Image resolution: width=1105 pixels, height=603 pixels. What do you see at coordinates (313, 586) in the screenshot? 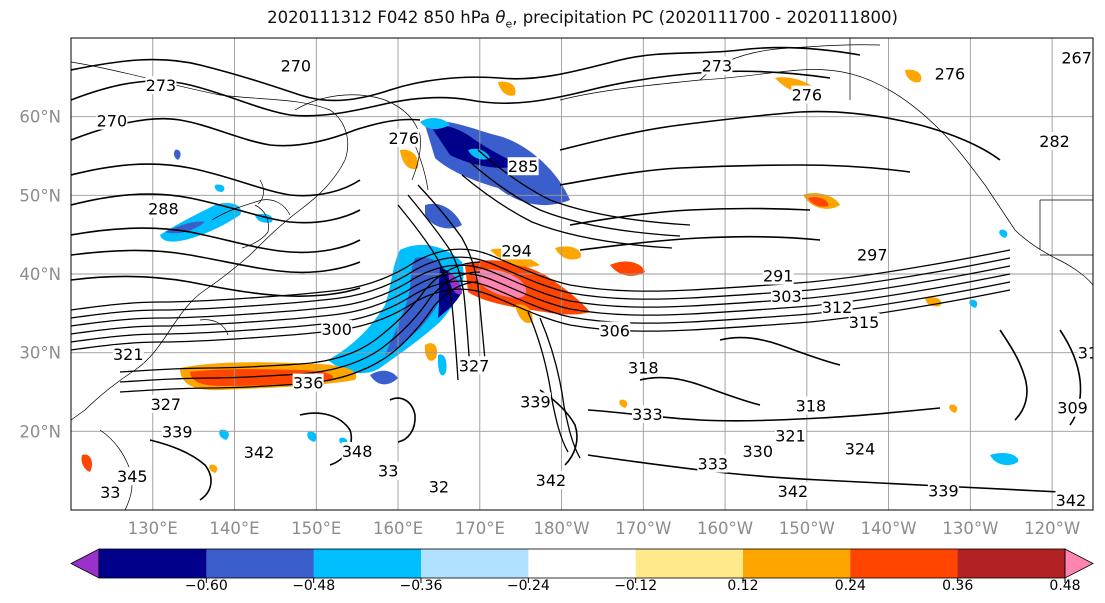
I see `colorbar-tick-label: −0.48` at bounding box center [313, 586].